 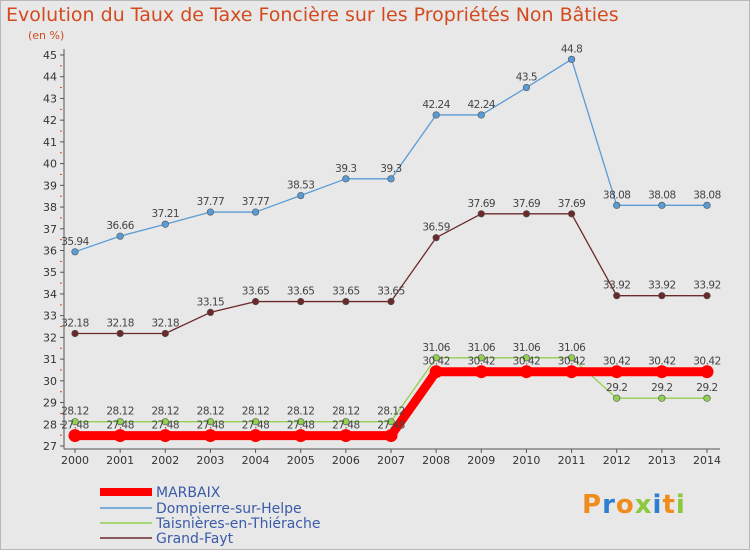 What do you see at coordinates (526, 460) in the screenshot?
I see `x-tick-label: 2010` at bounding box center [526, 460].